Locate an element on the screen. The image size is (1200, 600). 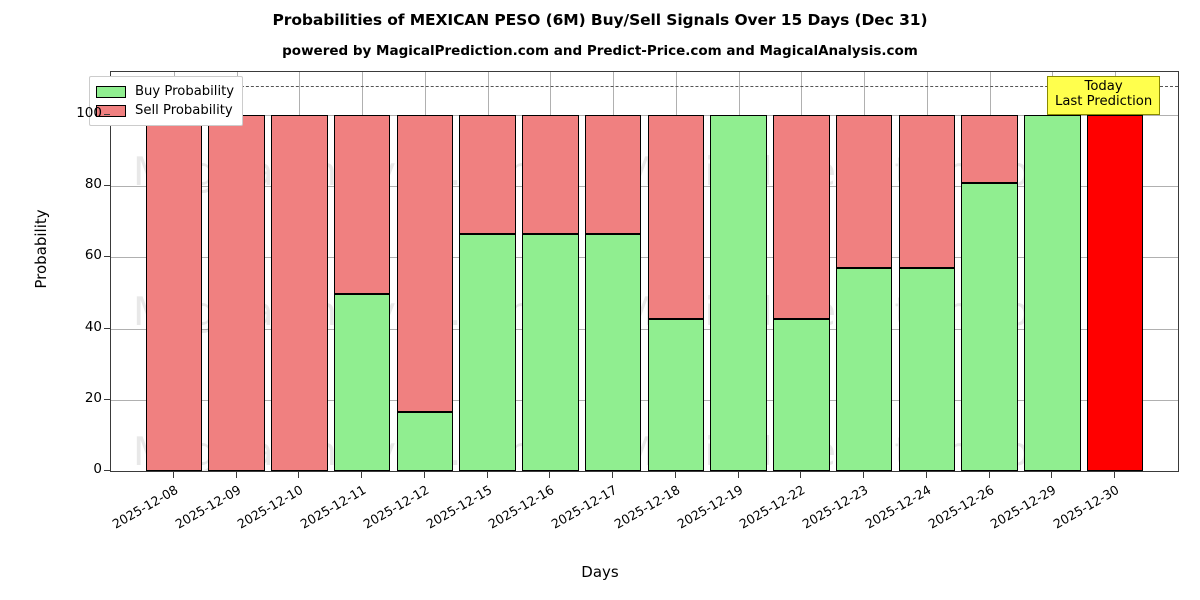
today-annotation: Today Last Prediction is located at coordinates (1104, 95).